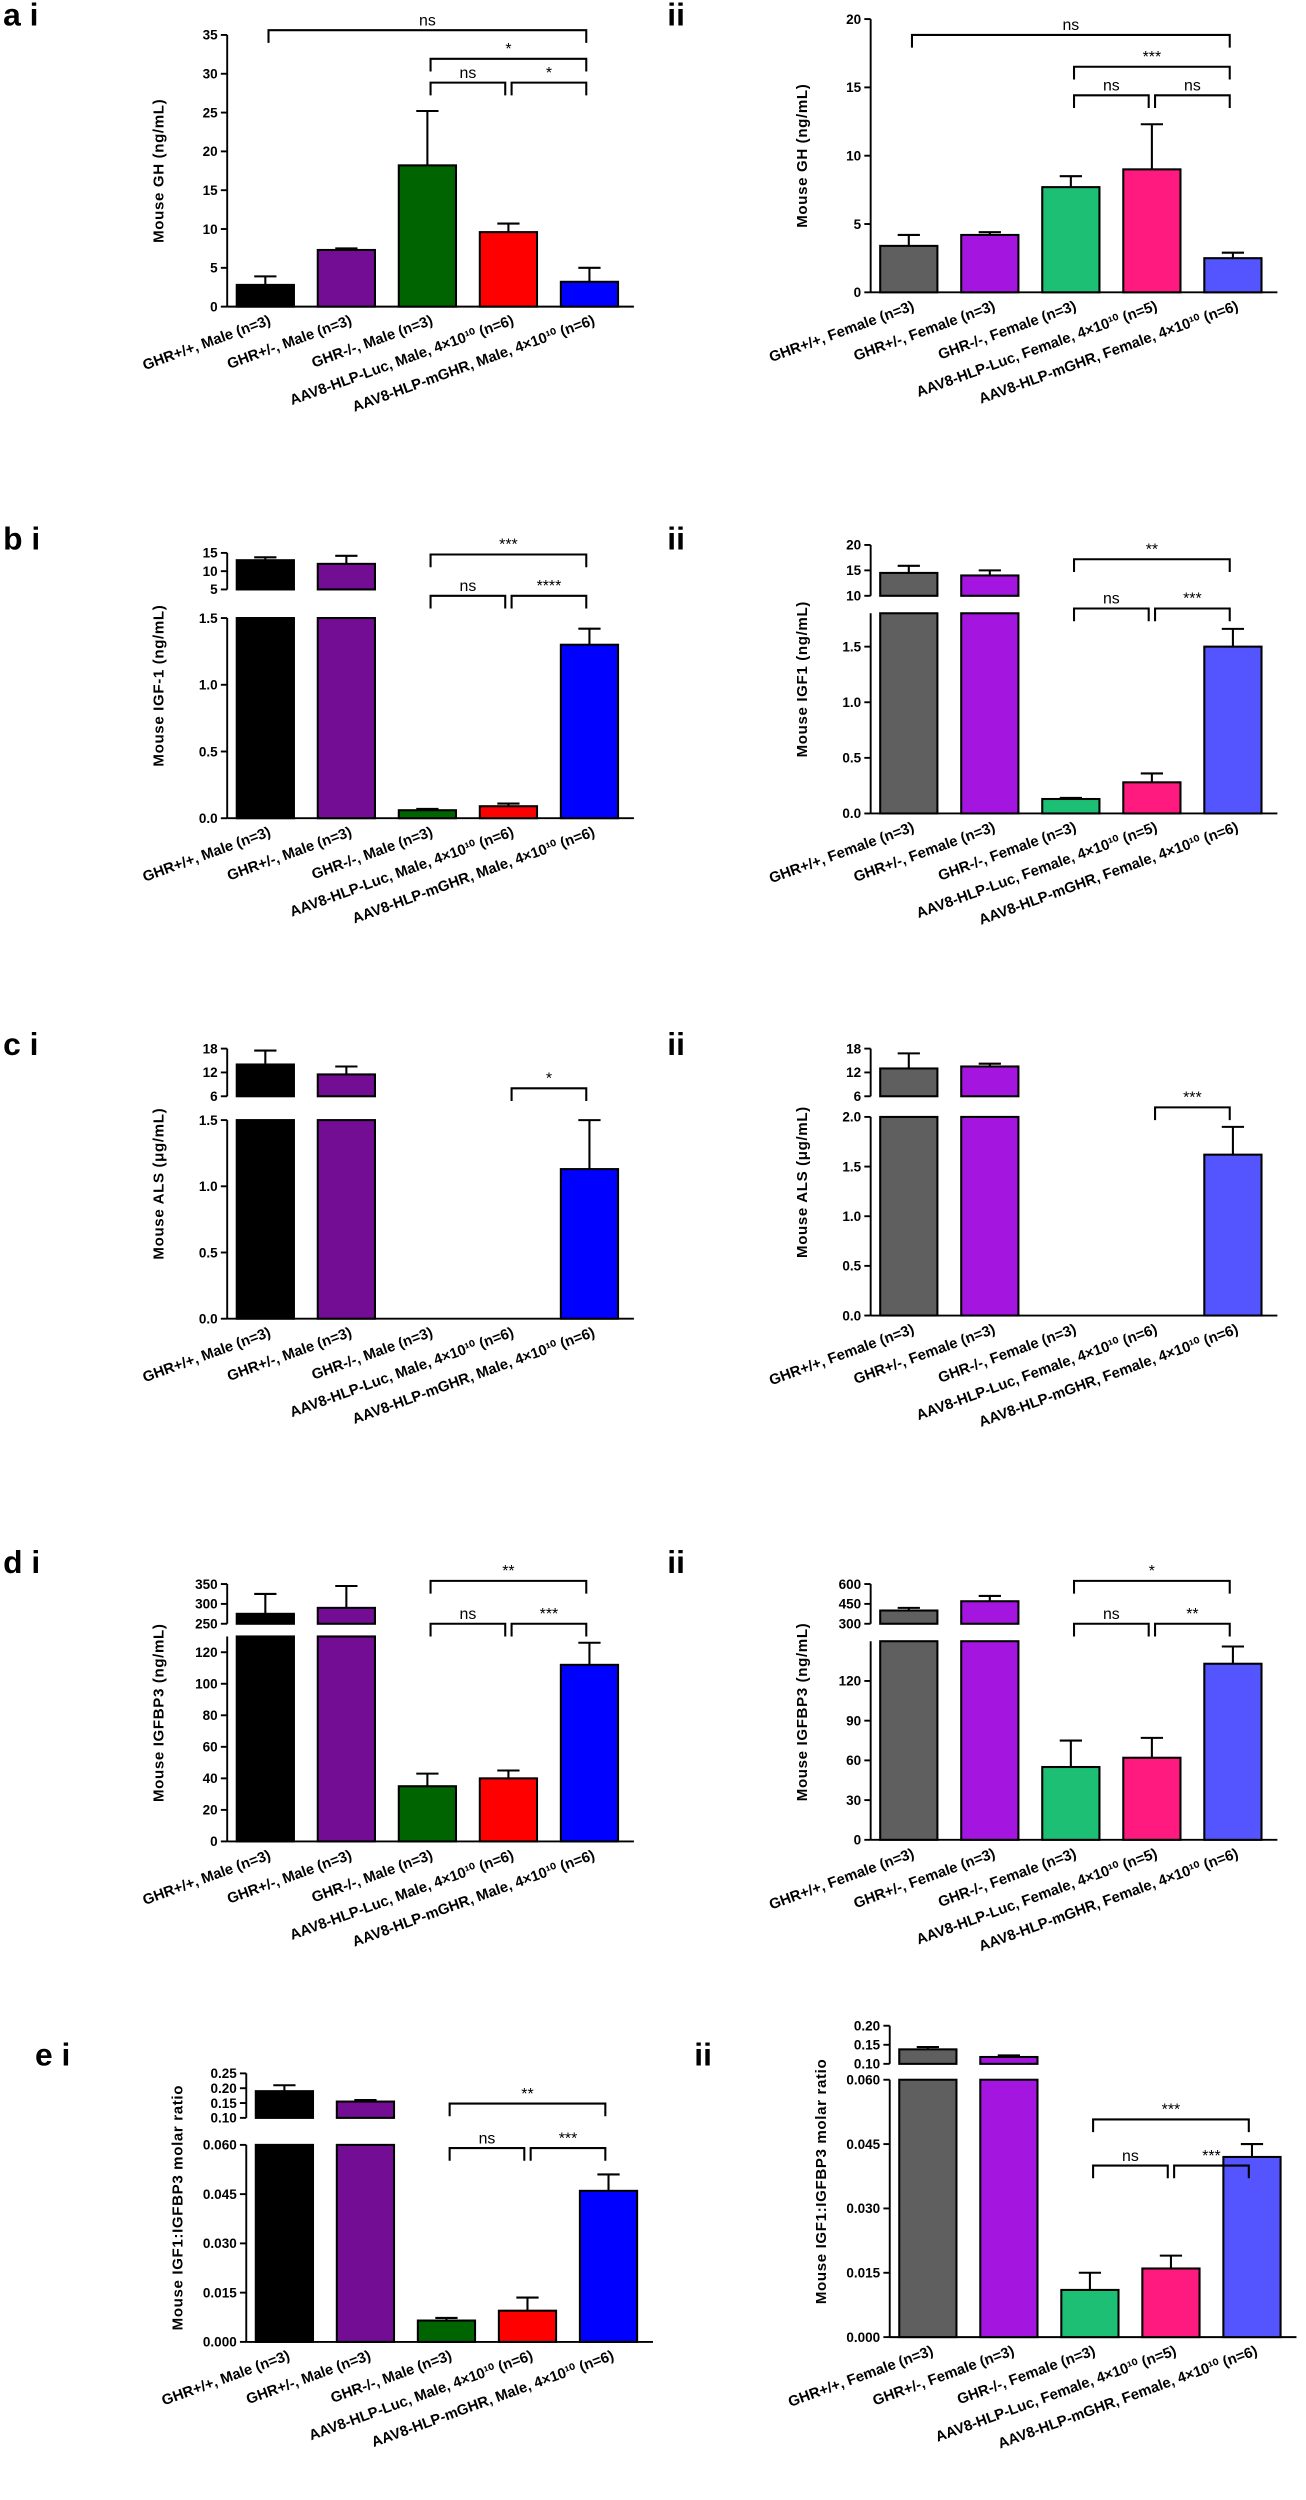 This screenshot has width=1306, height=2500. Describe the element at coordinates (863, 2337) in the screenshot. I see `y-tick-label: 0.000` at that location.